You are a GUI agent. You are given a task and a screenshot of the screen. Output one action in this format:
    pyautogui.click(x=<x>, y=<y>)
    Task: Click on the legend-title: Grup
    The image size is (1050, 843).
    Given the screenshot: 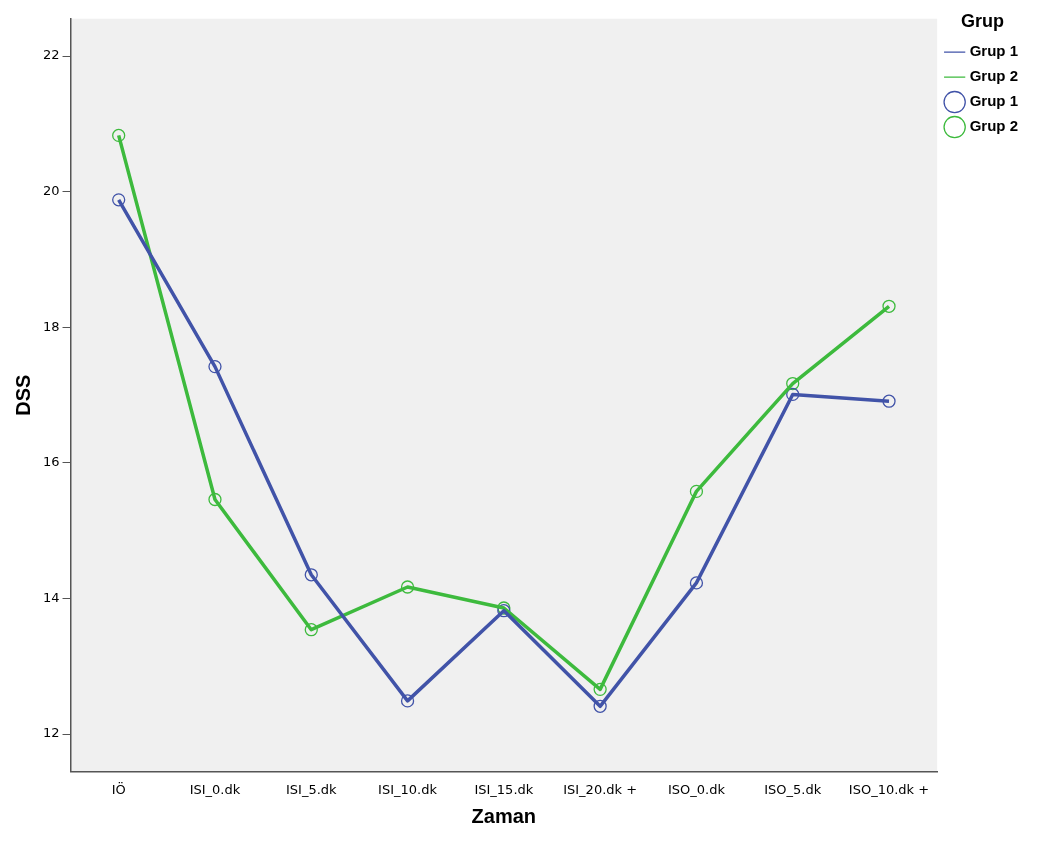 What is the action you would take?
    pyautogui.click(x=983, y=20)
    